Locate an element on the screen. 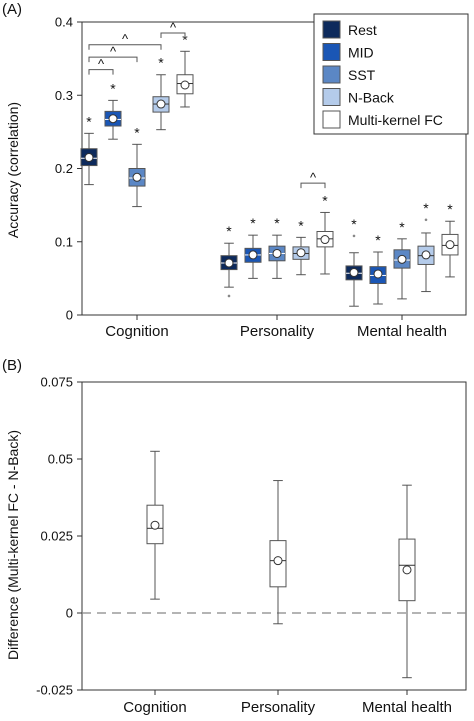 Image resolution: width=474 pixels, height=721 pixels. legend-label: Rest is located at coordinates (362, 30).